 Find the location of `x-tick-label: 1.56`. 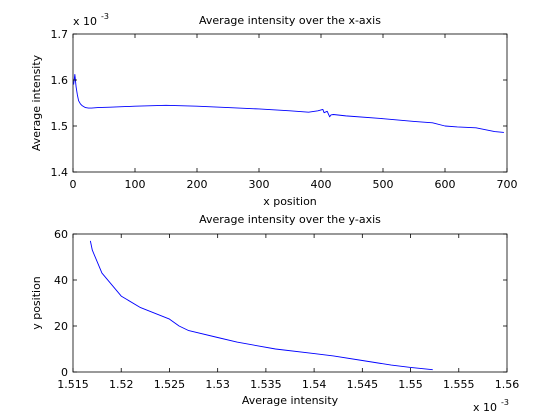

x-tick-label: 1.56 is located at coordinates (507, 384).